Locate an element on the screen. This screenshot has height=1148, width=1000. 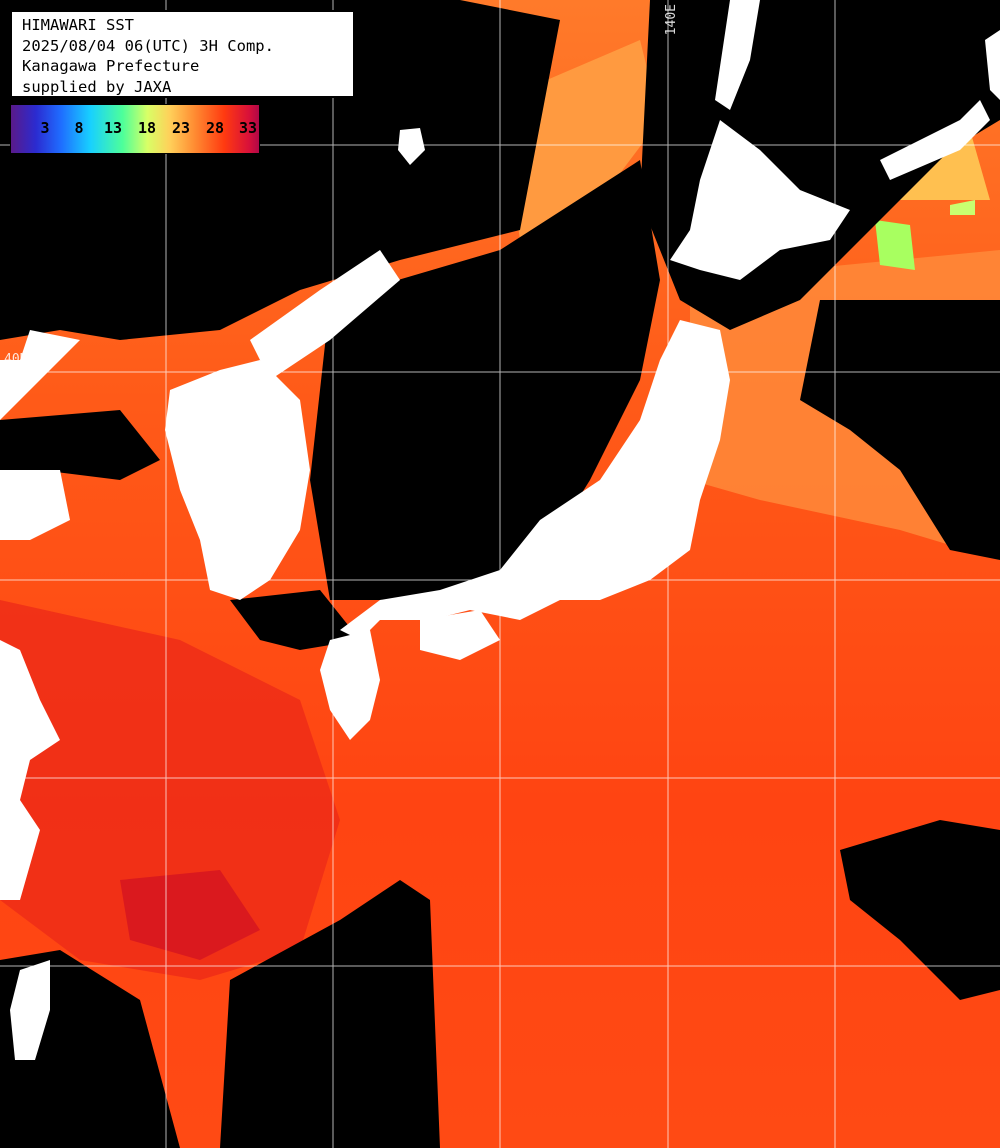
source-line: supplied by JAXA is located at coordinates (97, 86).